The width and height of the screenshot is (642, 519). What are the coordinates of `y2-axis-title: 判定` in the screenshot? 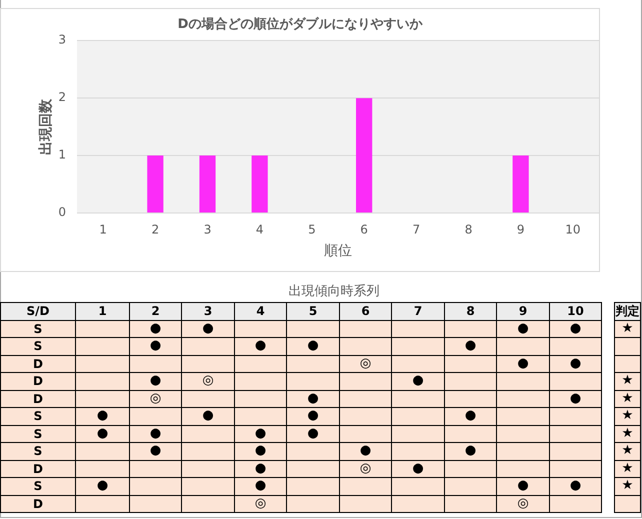 It's located at (627, 311).